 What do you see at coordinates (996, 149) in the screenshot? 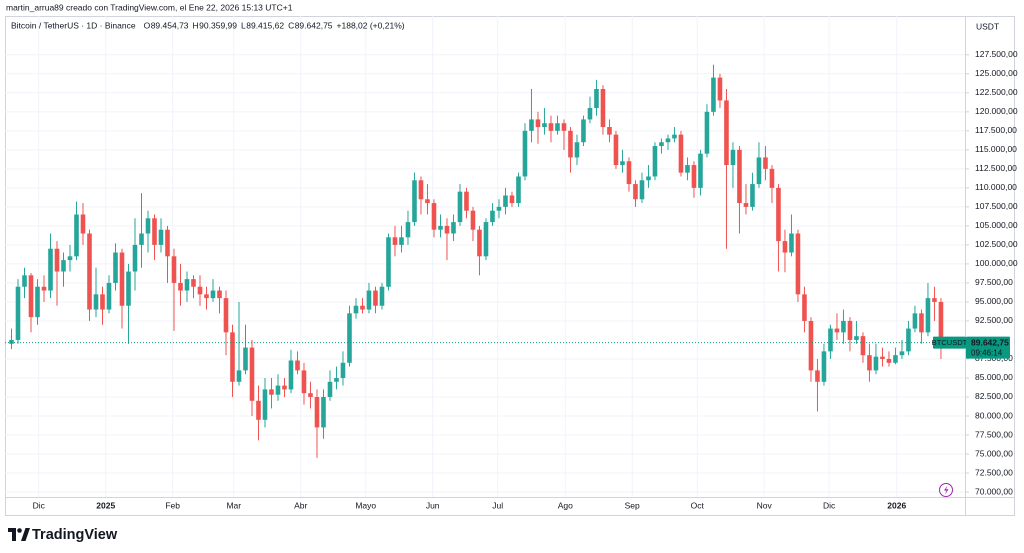
I see `y-tick-label: 115.000,00` at bounding box center [996, 149].